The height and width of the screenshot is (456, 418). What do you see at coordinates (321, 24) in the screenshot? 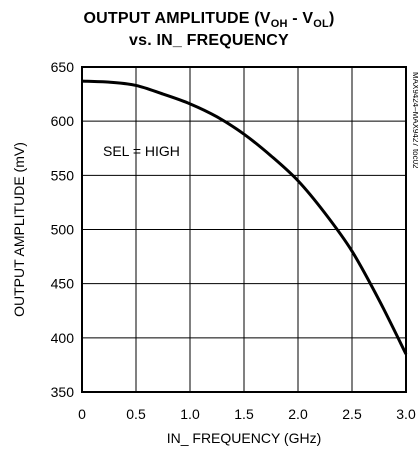
I see `title-subscript-ol: OL` at bounding box center [321, 24].